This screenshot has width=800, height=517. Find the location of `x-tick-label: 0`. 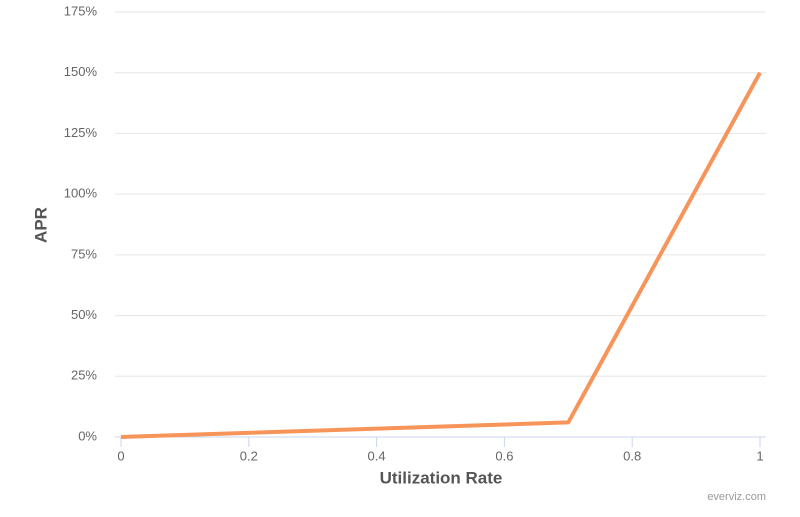

x-tick-label: 0 is located at coordinates (120, 455).